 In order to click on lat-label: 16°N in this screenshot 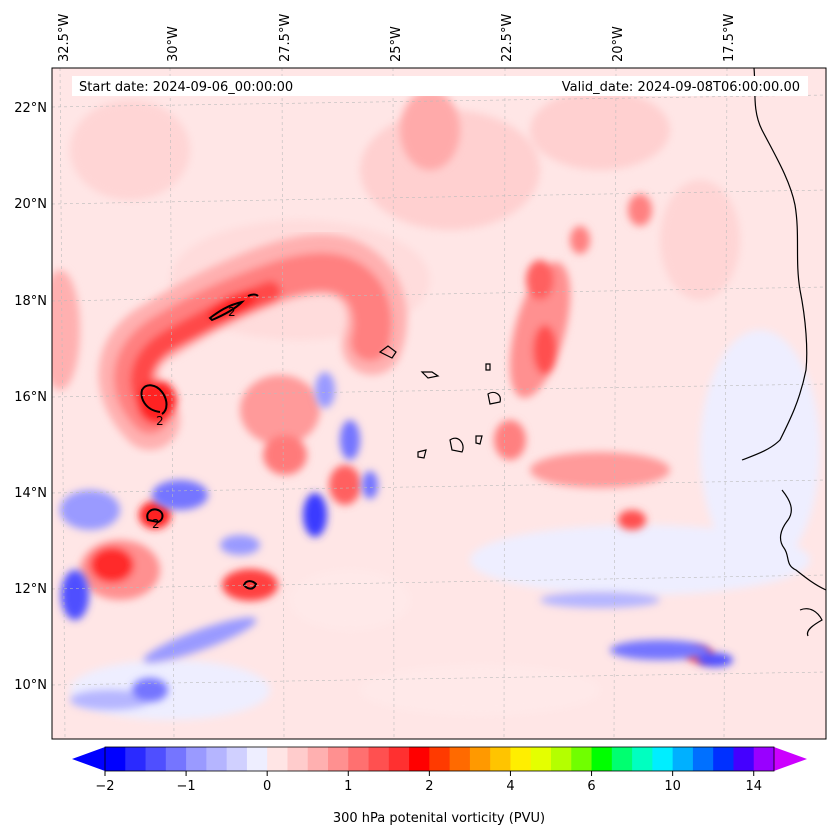, I will do `click(30, 397)`.